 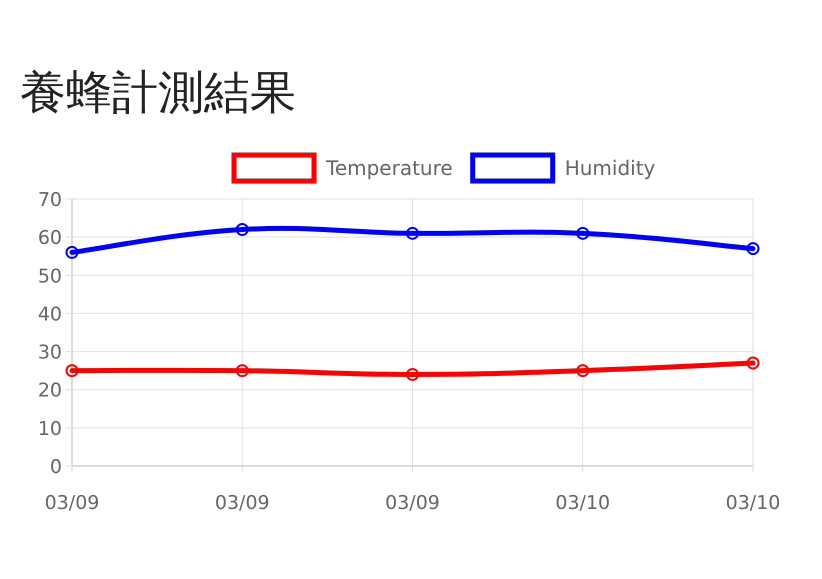 What do you see at coordinates (50, 238) in the screenshot?
I see `y-tick-label: 60` at bounding box center [50, 238].